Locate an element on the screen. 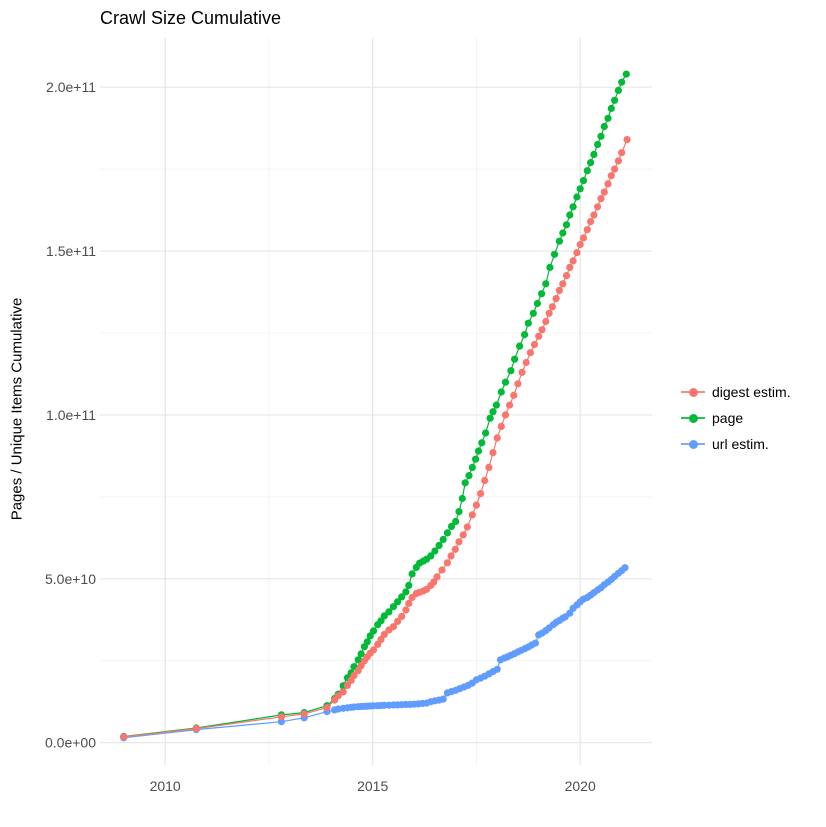  x-tick-label: 2020 is located at coordinates (580, 786).